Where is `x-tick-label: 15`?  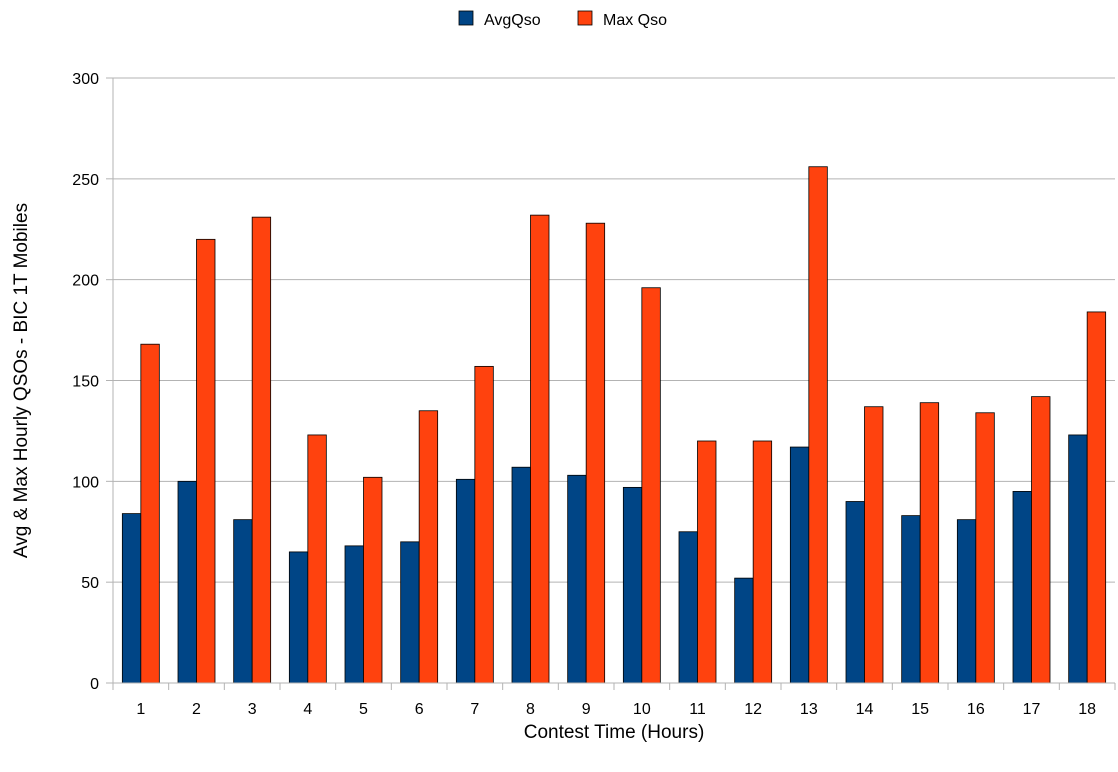 x-tick-label: 15 is located at coordinates (920, 709).